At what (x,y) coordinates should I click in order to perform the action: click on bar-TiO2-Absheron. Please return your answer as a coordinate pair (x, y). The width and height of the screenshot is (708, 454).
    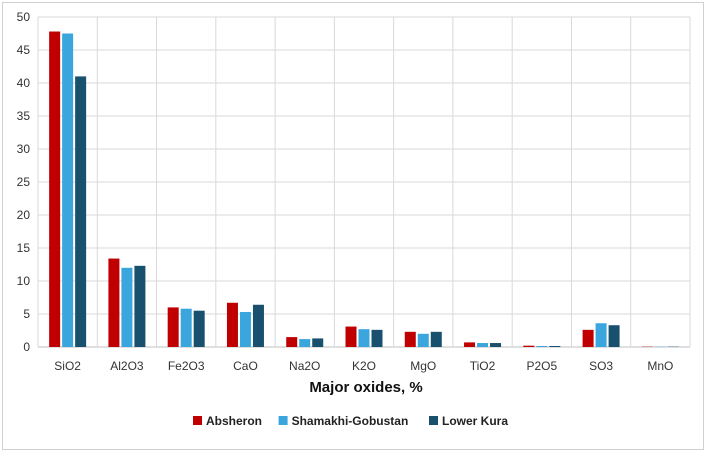
    Looking at the image, I should click on (470, 344).